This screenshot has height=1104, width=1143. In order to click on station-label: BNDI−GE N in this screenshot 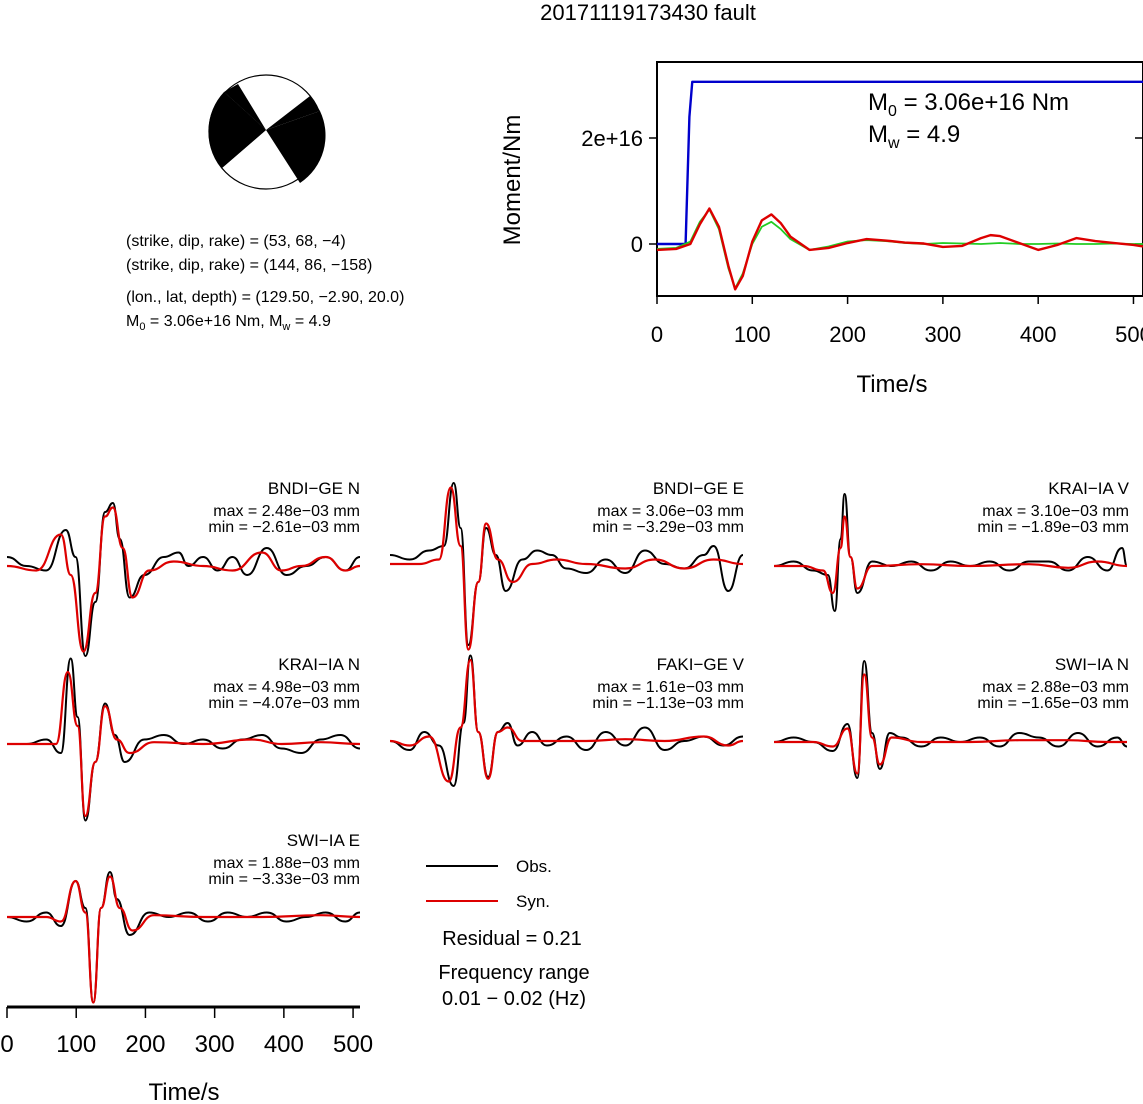, I will do `click(314, 488)`.